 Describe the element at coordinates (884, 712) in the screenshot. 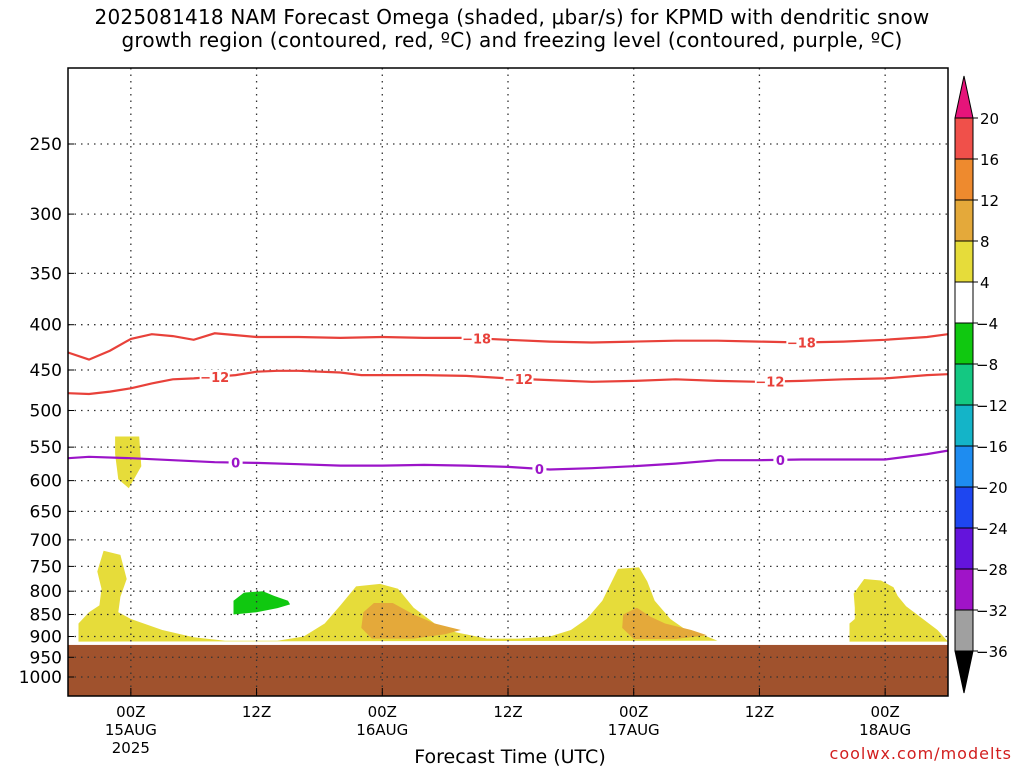

I see `x-tick-label-78: 00Z` at that location.